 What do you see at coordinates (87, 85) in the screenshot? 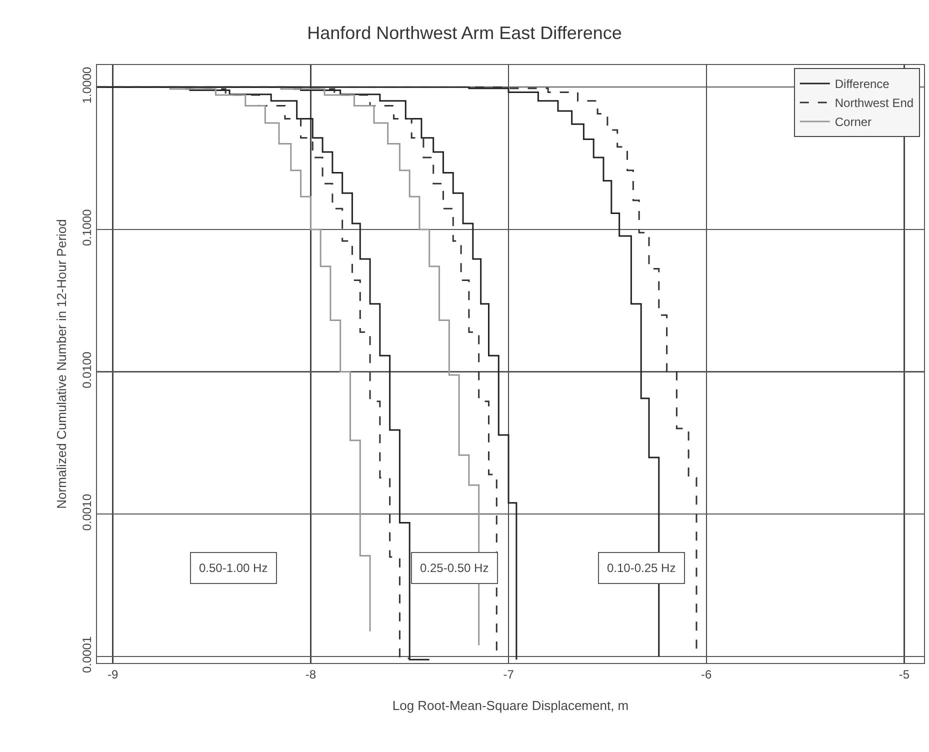
I see `y-tick-label: 1.0000` at bounding box center [87, 85].